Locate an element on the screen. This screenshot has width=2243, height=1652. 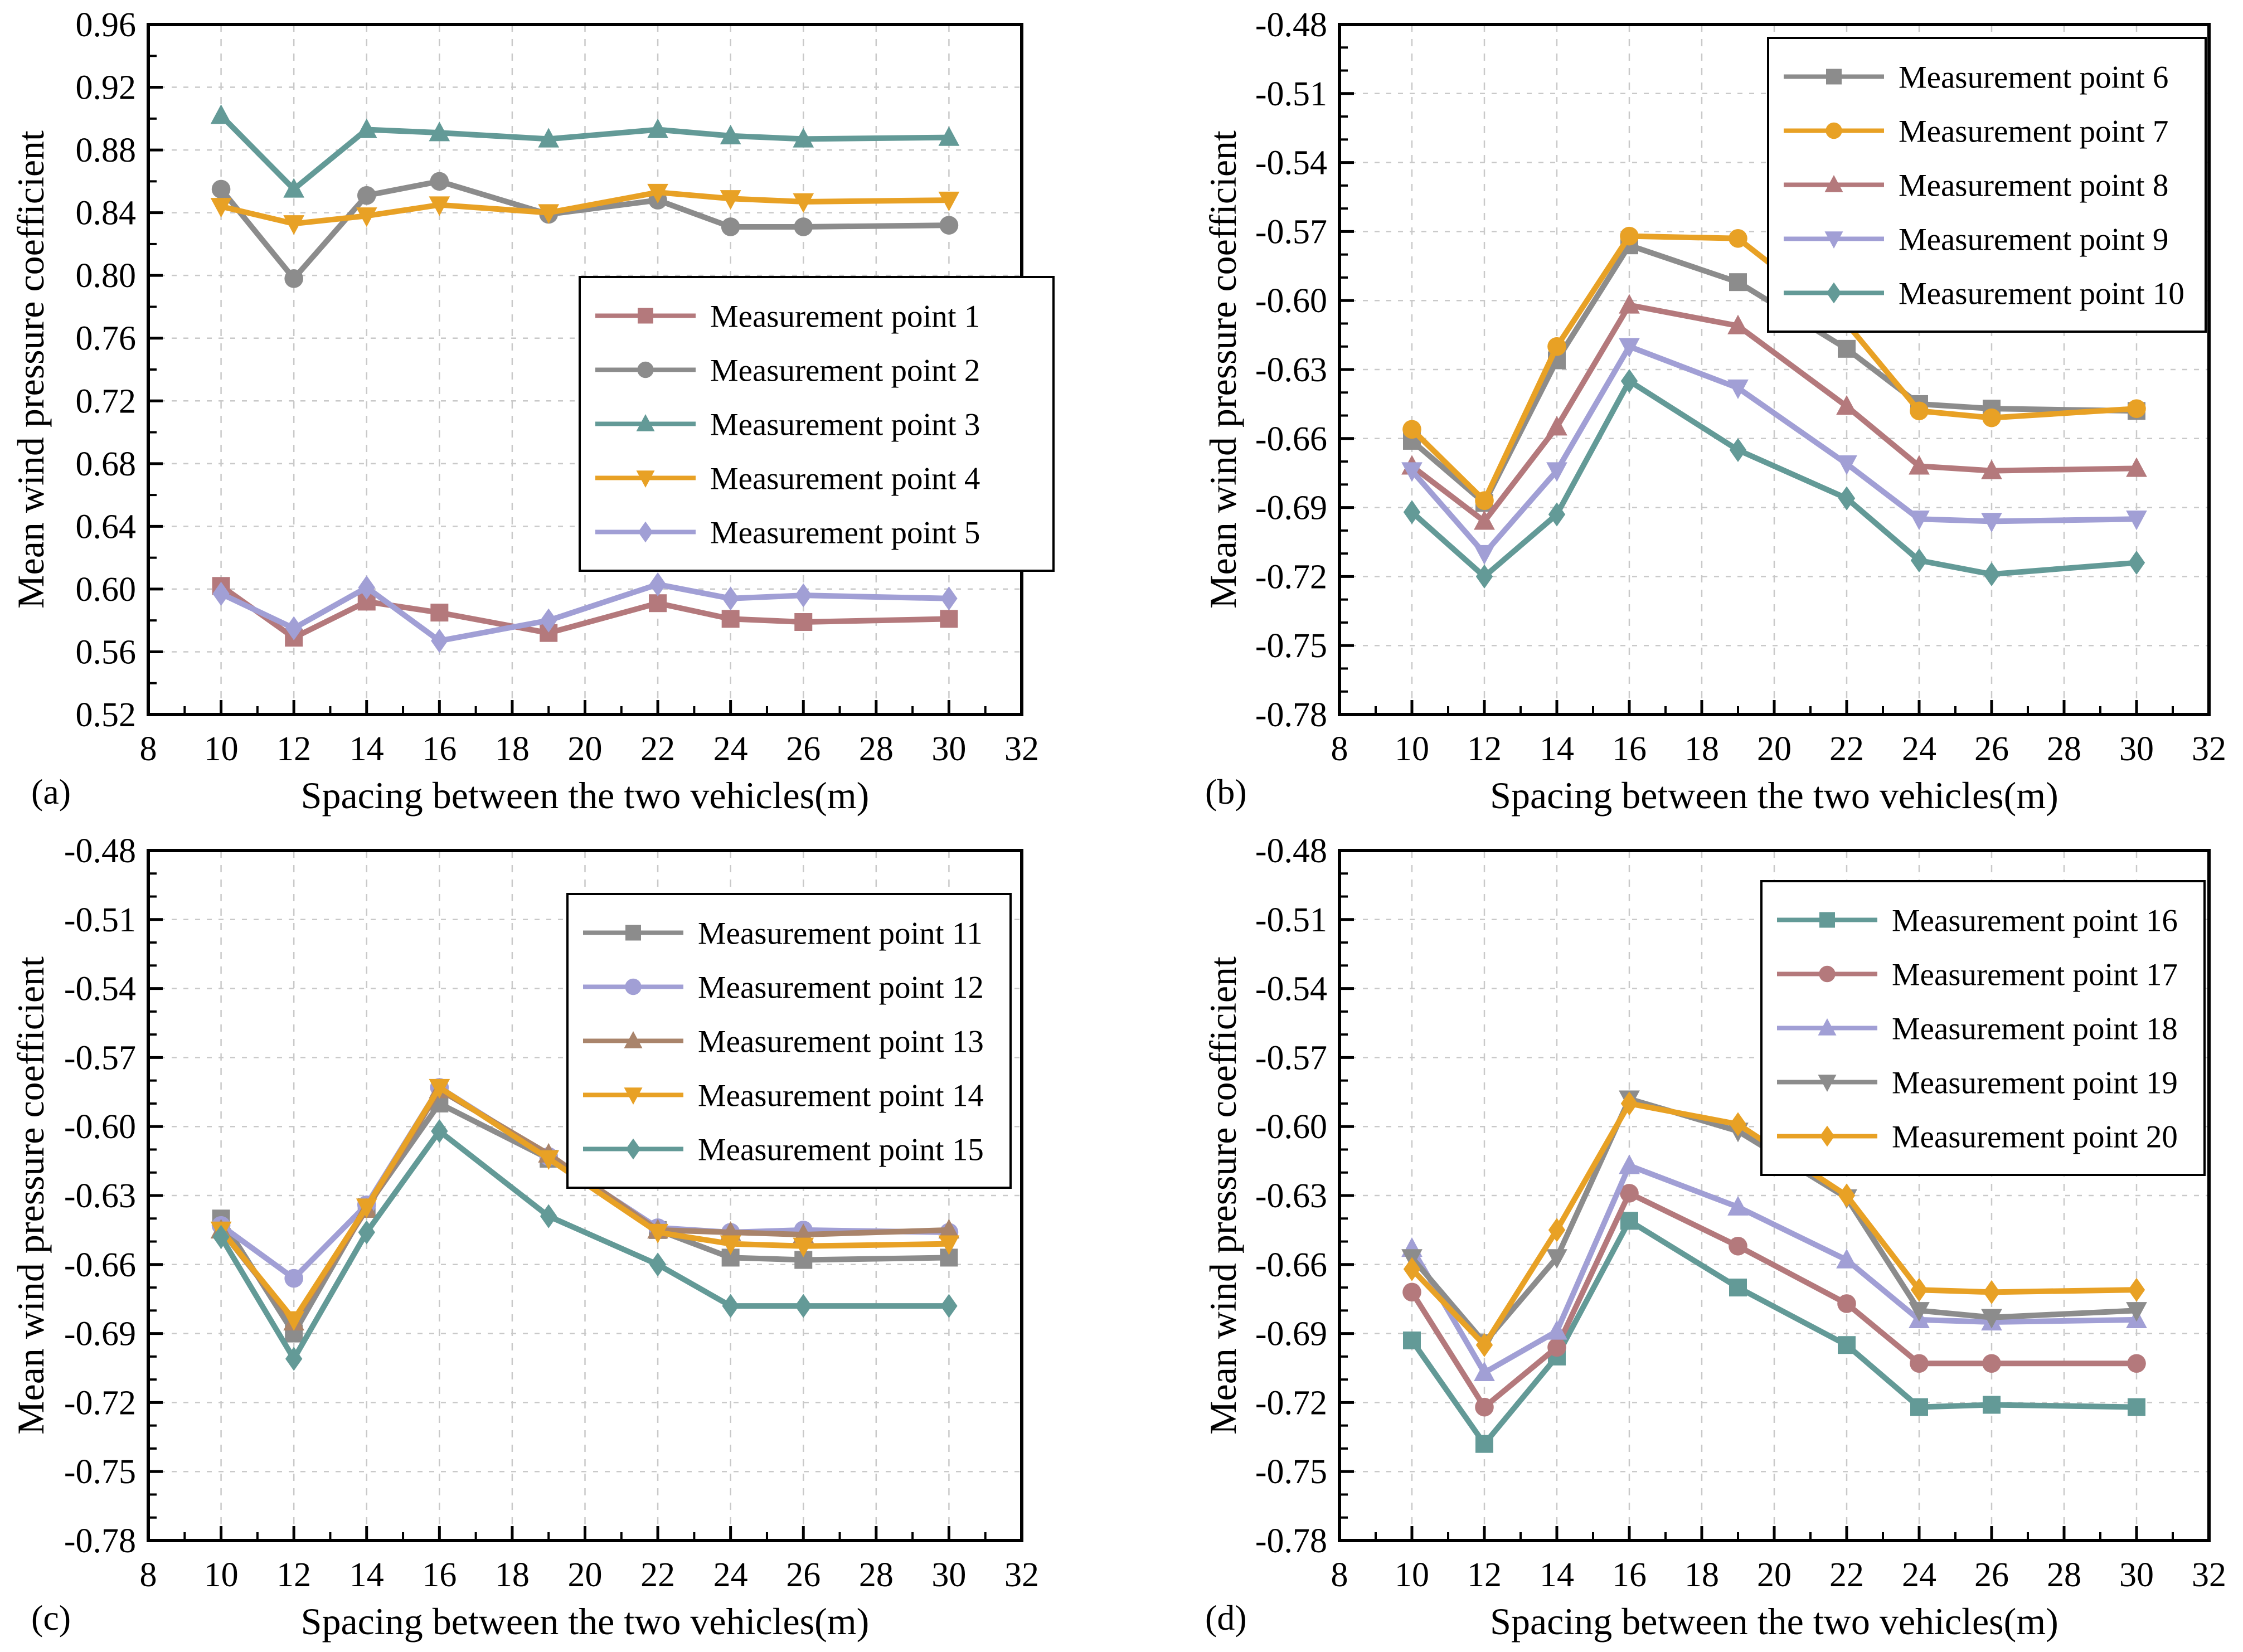
legend-entry: Measurement point 4 is located at coordinates (787, 479).